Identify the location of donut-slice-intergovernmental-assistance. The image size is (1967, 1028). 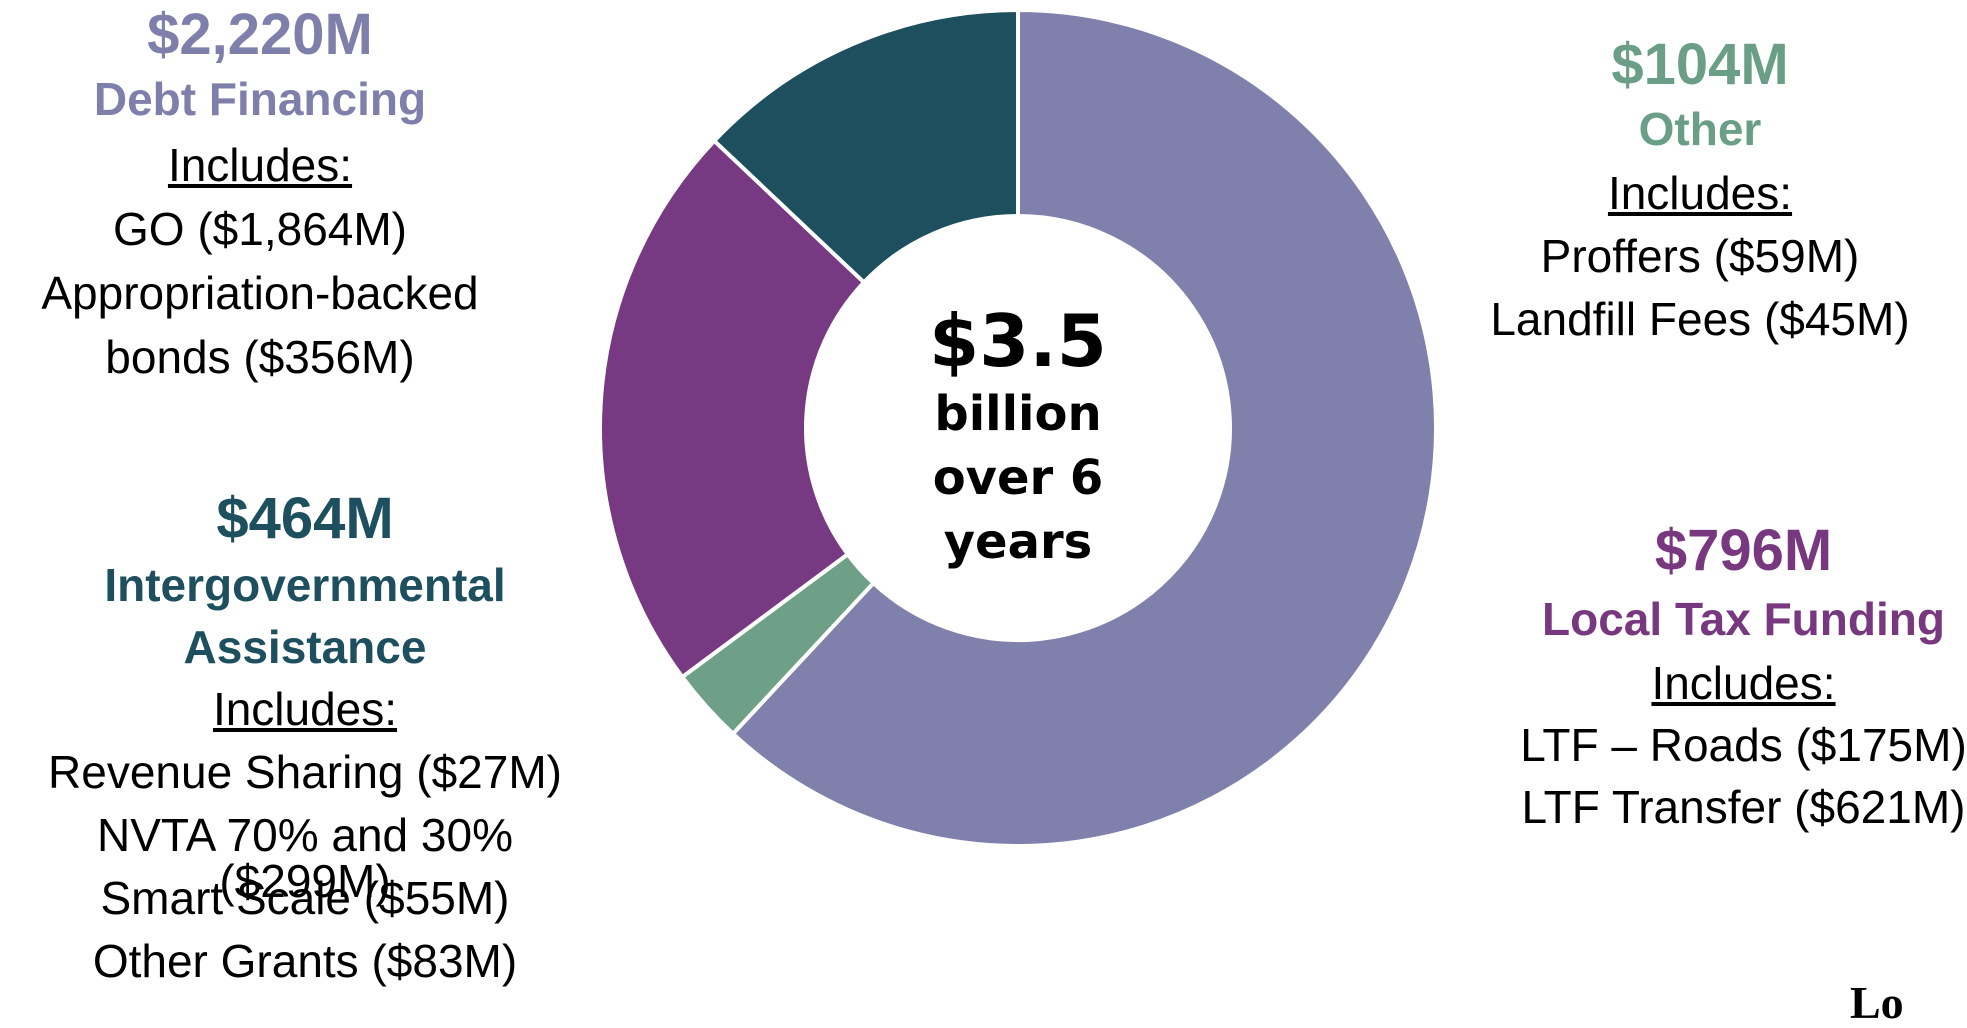
(865, 146).